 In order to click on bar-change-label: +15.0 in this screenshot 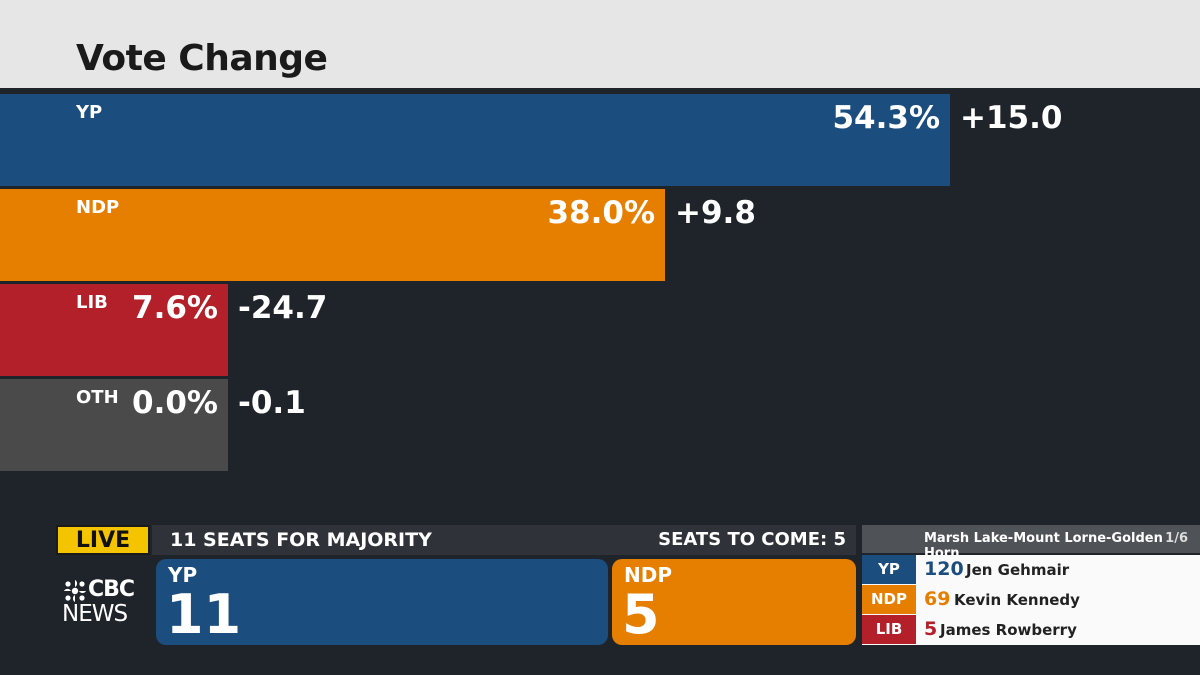, I will do `click(1011, 118)`.